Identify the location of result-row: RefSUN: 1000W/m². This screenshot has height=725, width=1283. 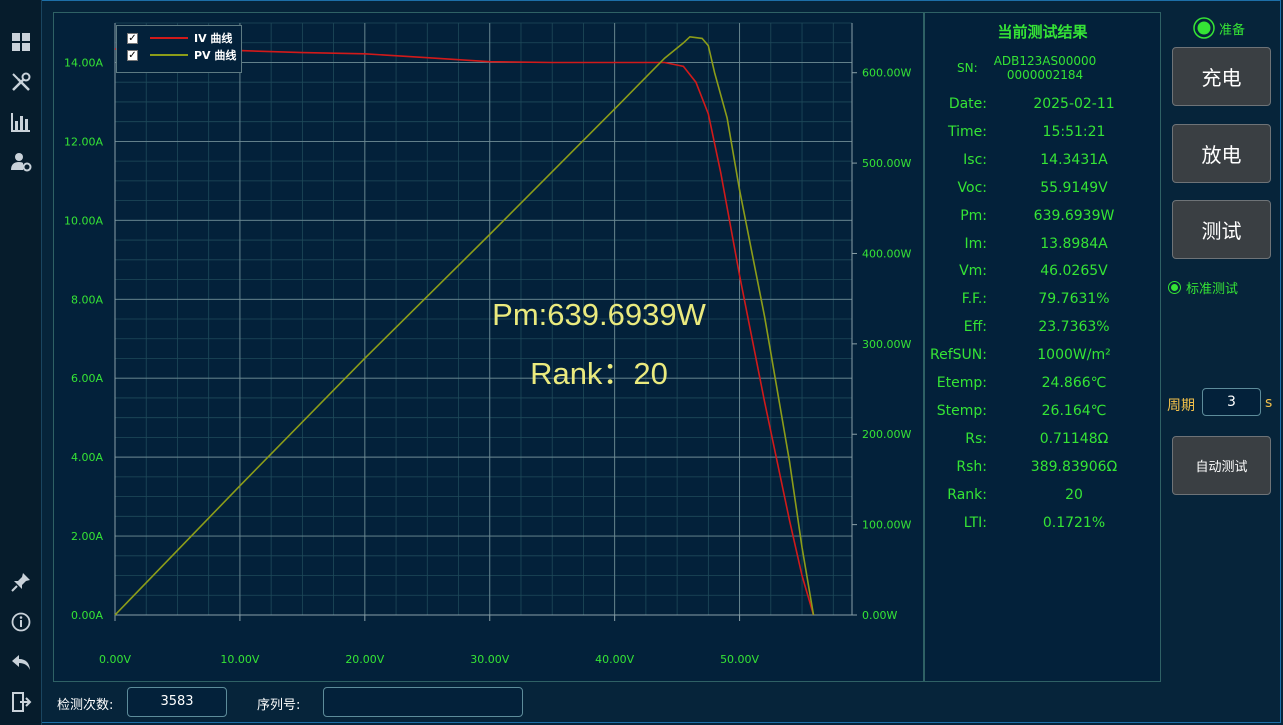
(1043, 357).